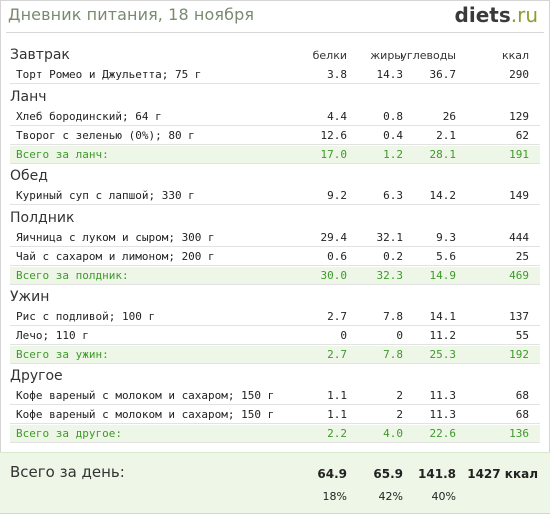 The height and width of the screenshot is (514, 550). What do you see at coordinates (337, 74) in the screenshot?
I see `protein-value: 3.8` at bounding box center [337, 74].